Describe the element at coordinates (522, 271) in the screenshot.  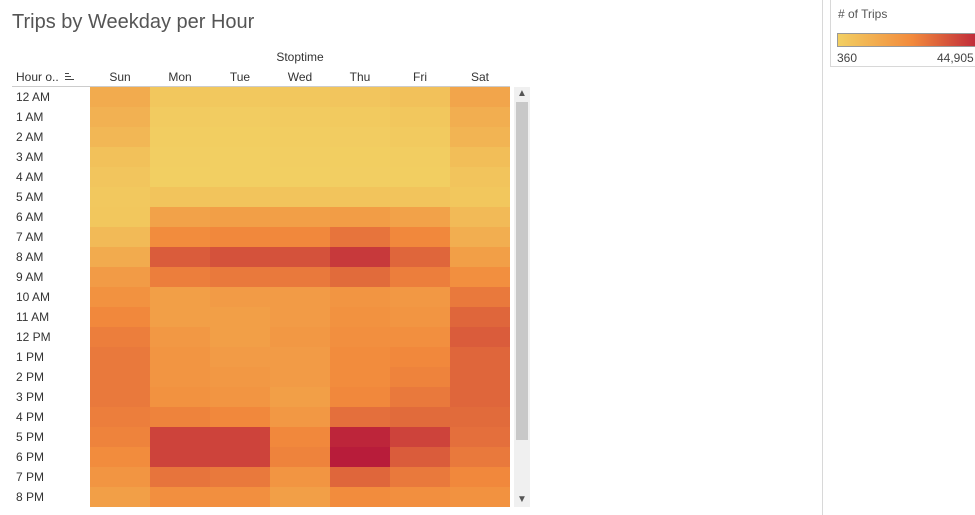
I see `scrollbar-thumb` at that location.